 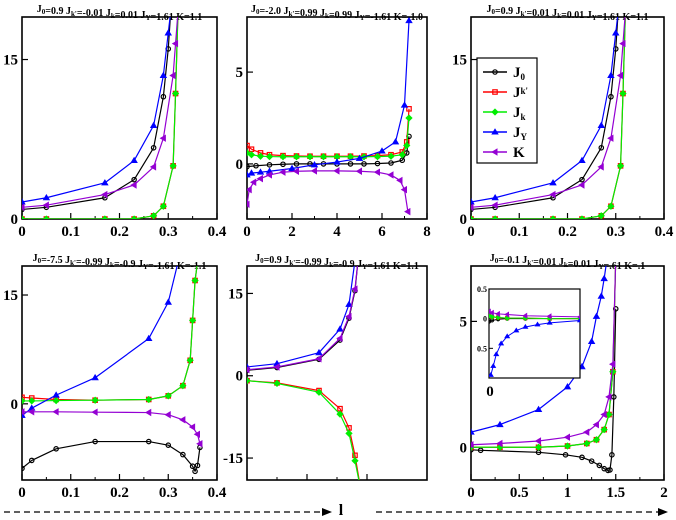 I want to click on line-j0, so click(x=303, y=318).